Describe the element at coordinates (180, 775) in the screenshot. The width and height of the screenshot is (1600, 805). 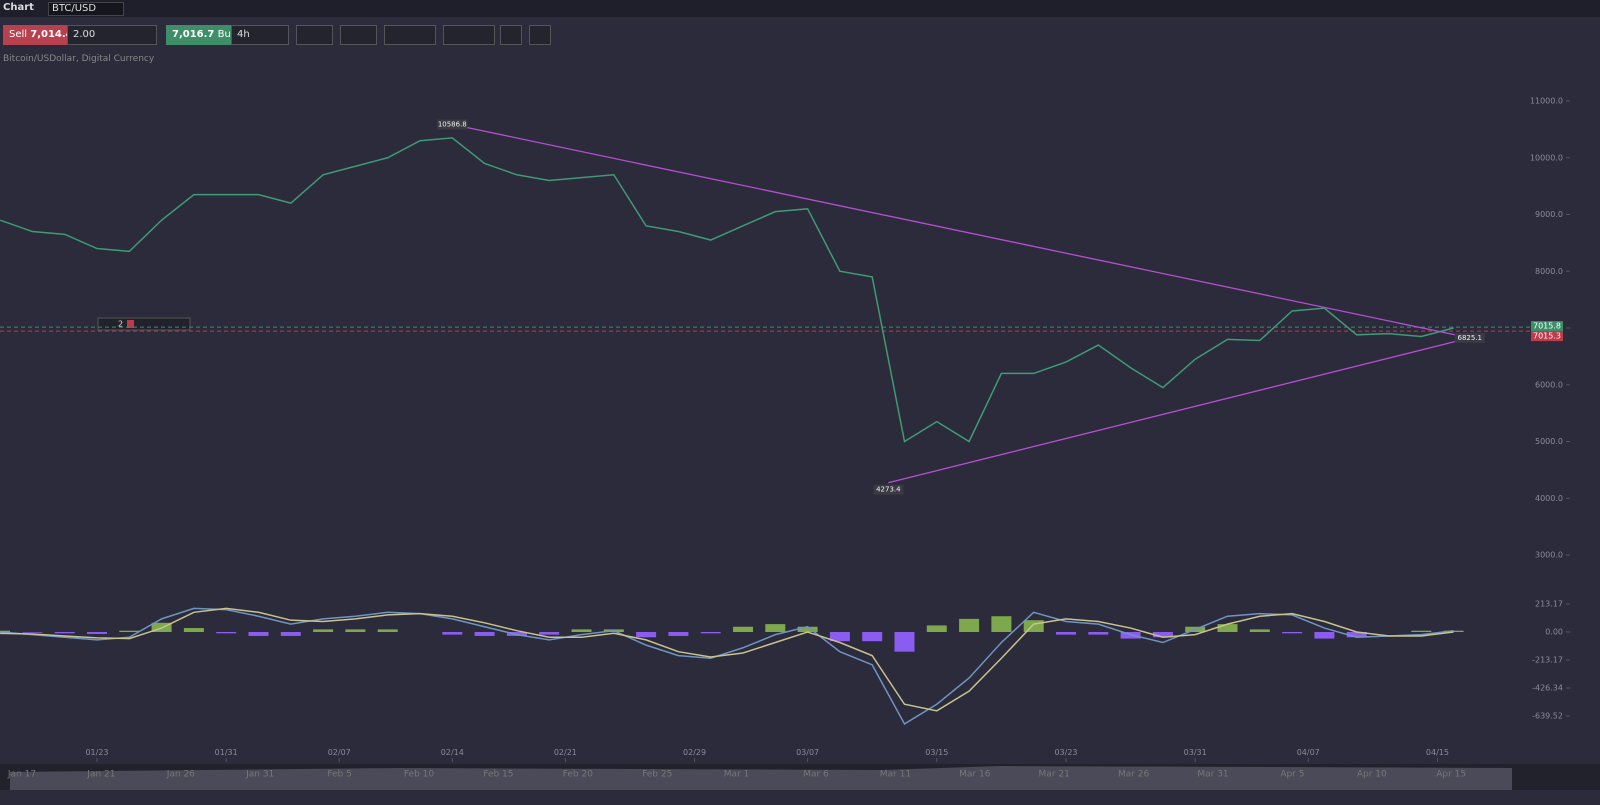
I see `navigator-label: Jan 26` at that location.